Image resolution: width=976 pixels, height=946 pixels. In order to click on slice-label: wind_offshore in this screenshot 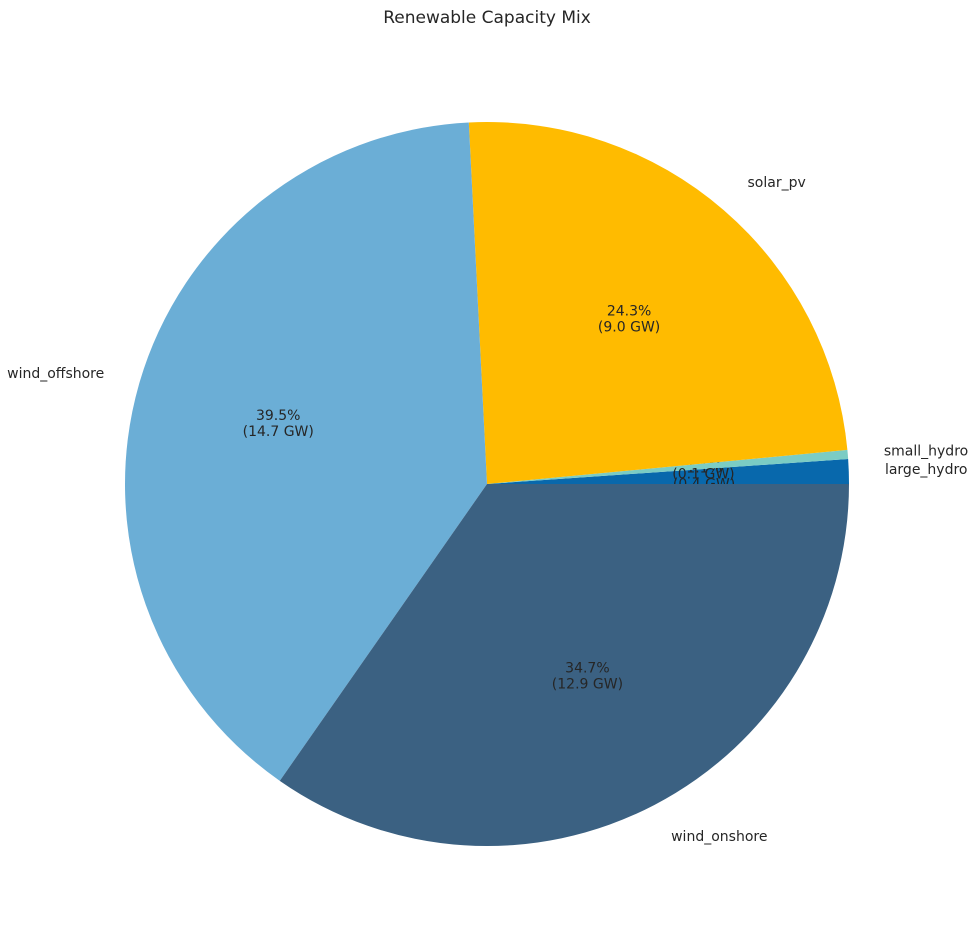, I will do `click(55, 374)`.